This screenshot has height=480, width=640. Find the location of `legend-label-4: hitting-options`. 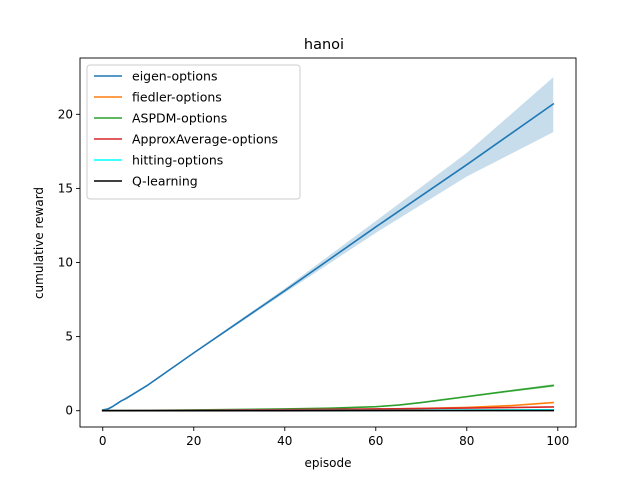

legend-label-4: hitting-options is located at coordinates (177, 160).